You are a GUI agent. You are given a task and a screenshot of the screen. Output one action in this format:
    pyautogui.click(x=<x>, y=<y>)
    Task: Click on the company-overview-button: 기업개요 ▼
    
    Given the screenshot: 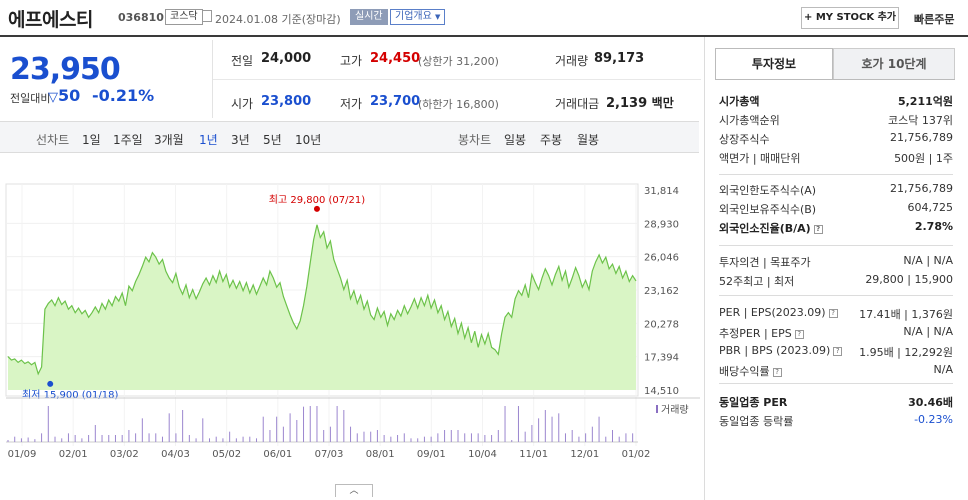 What is the action you would take?
    pyautogui.click(x=418, y=17)
    